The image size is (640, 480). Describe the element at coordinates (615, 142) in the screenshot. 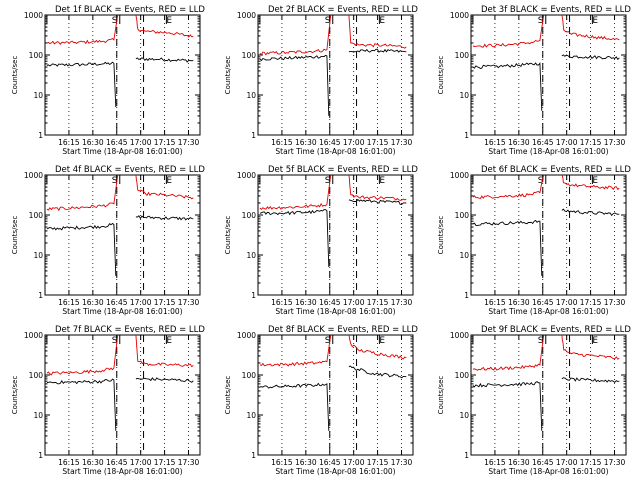

I see `x-tick-label: 17:30` at that location.